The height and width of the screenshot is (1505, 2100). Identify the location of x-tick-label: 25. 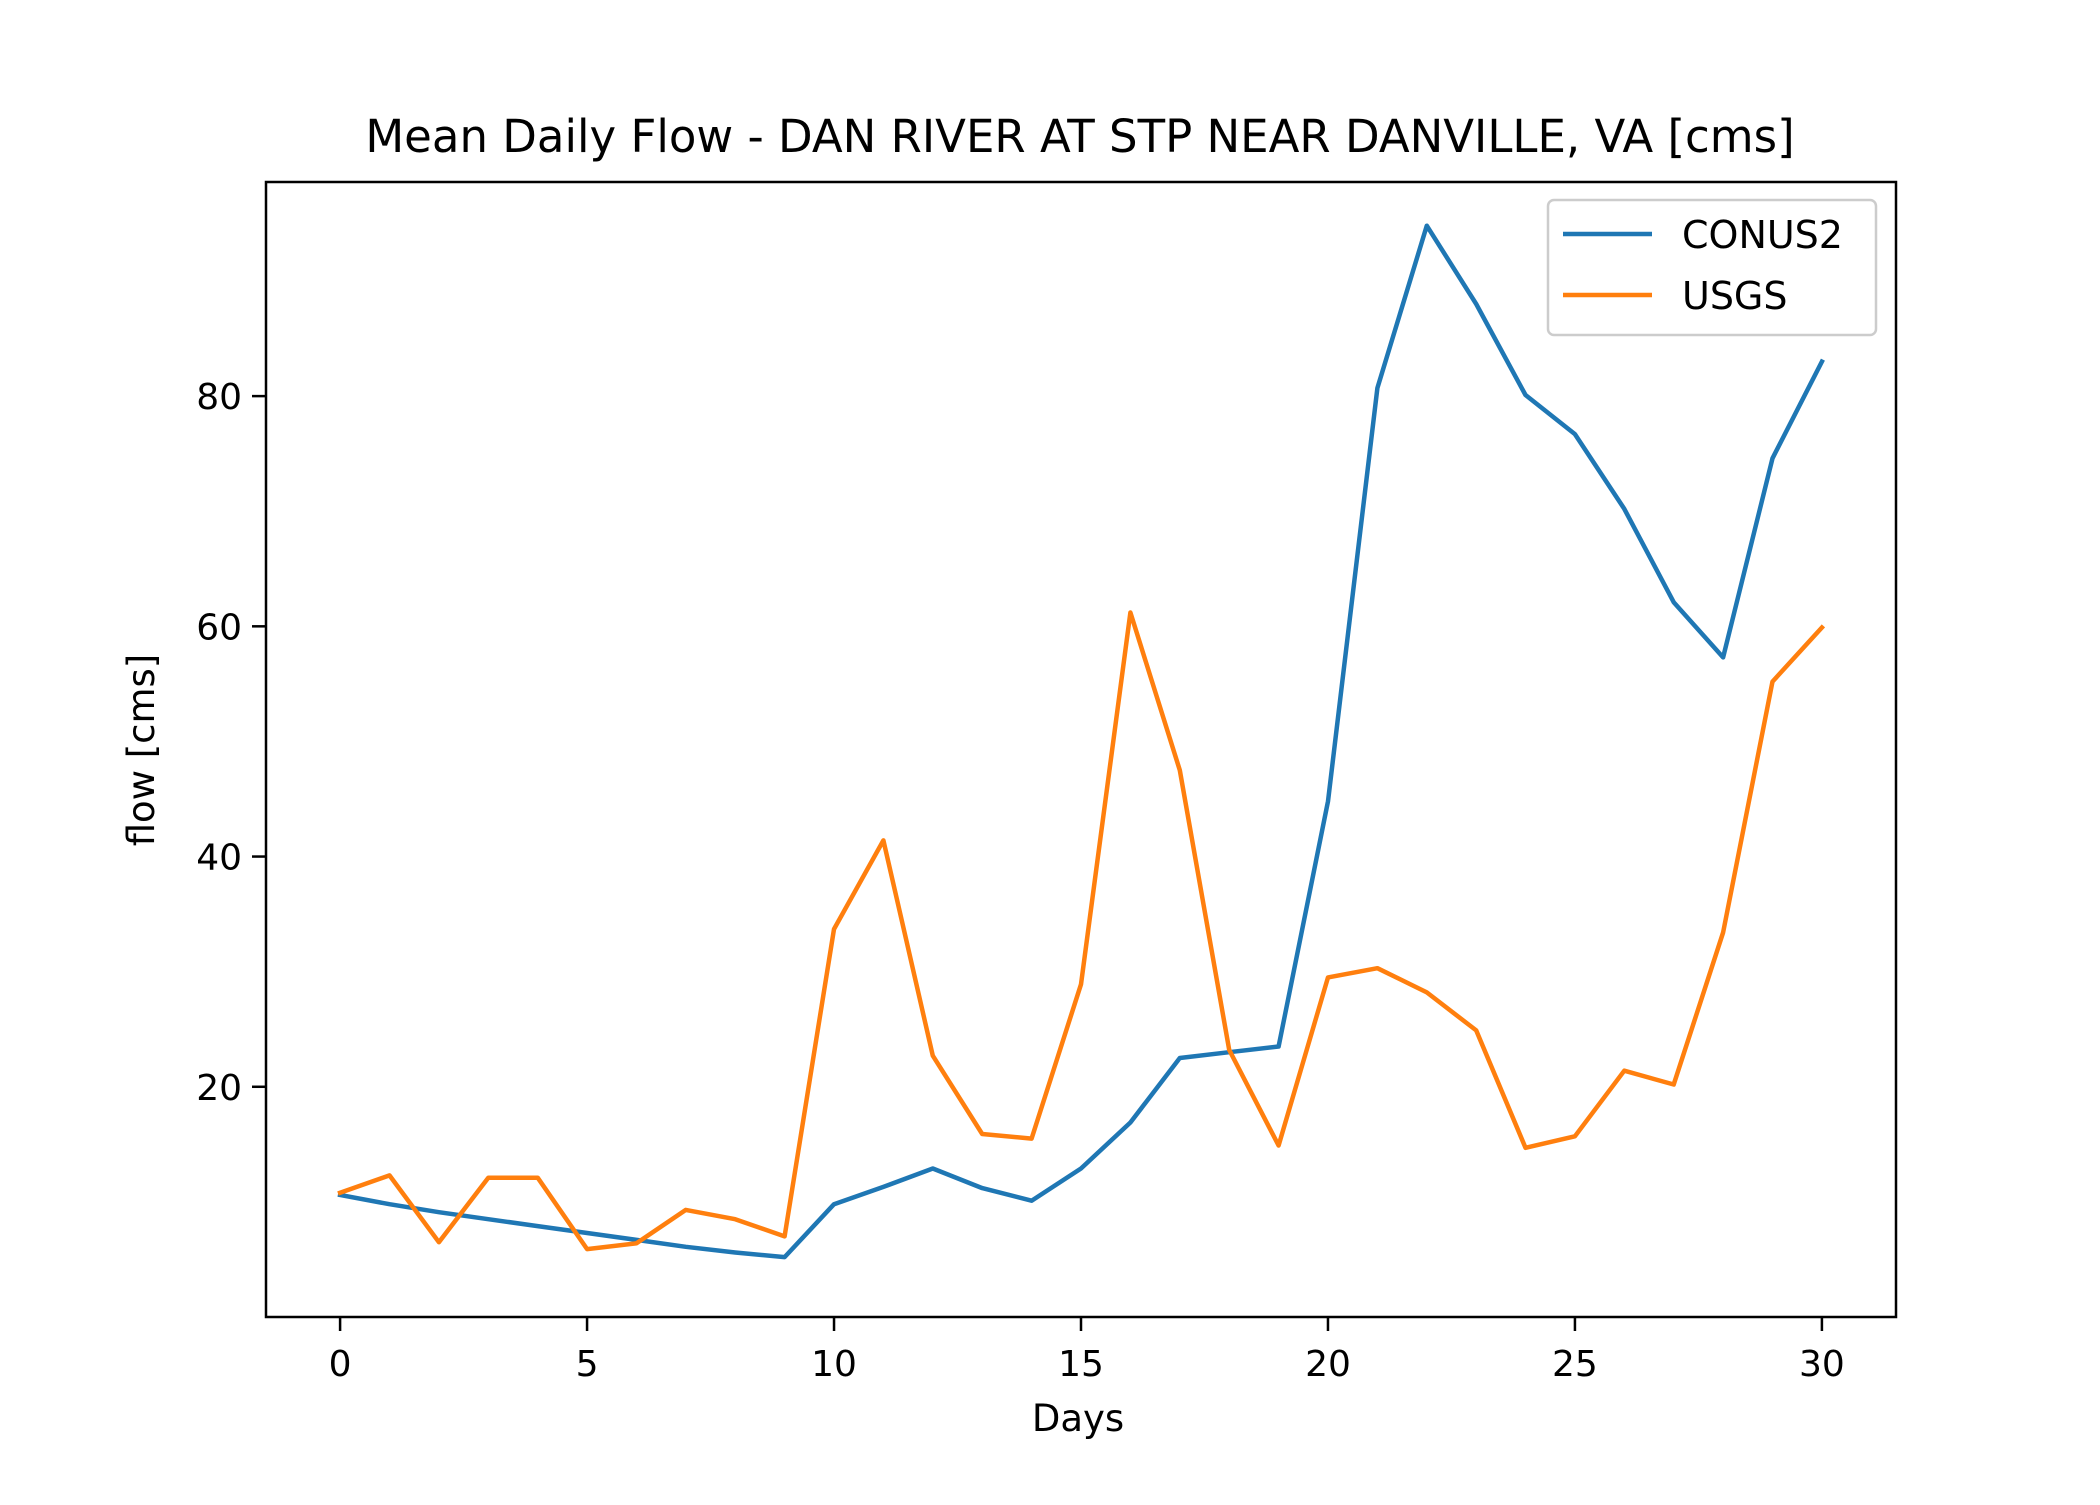
(1575, 1364).